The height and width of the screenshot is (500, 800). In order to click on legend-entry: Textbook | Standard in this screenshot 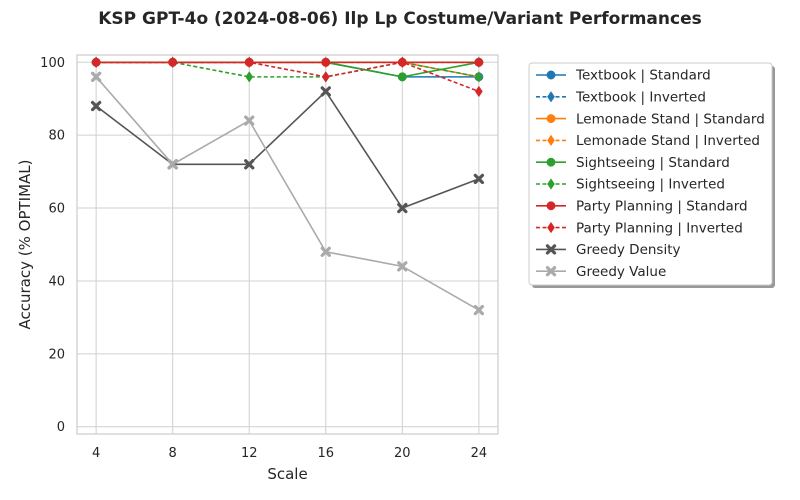, I will do `click(623, 76)`.